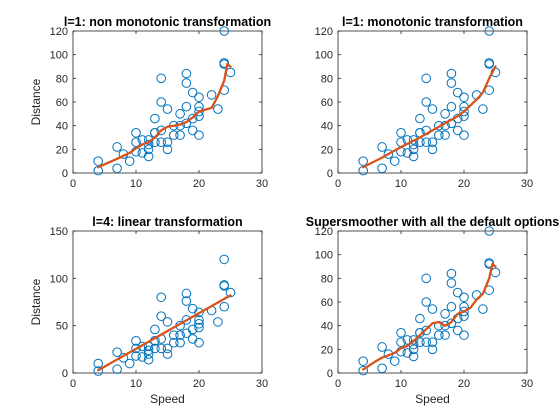 The height and width of the screenshot is (420, 560). What do you see at coordinates (432, 399) in the screenshot?
I see `x-axis-label: Speed` at bounding box center [432, 399].